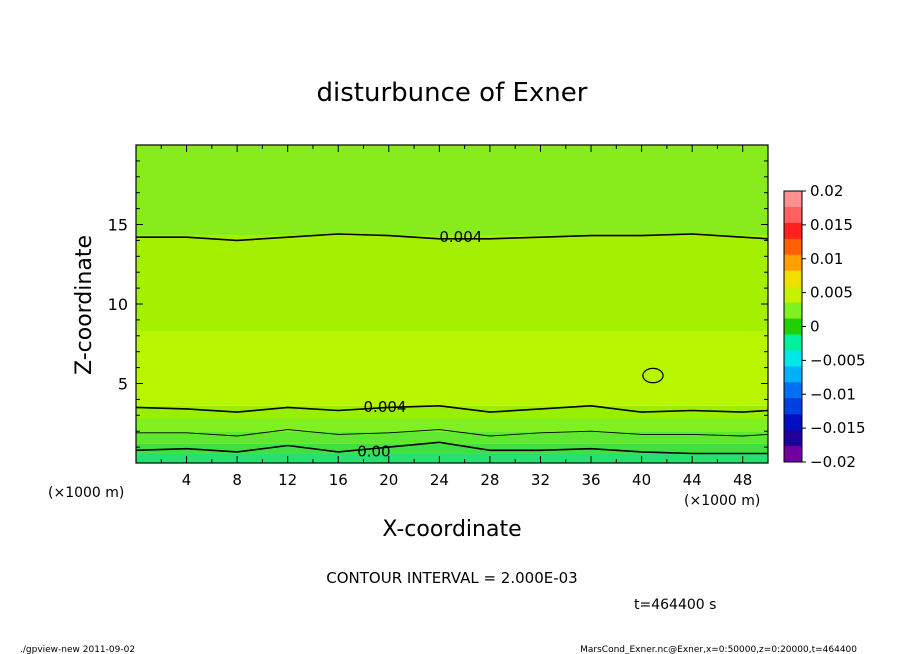  I want to click on x-tick-label: 12, so click(287, 480).